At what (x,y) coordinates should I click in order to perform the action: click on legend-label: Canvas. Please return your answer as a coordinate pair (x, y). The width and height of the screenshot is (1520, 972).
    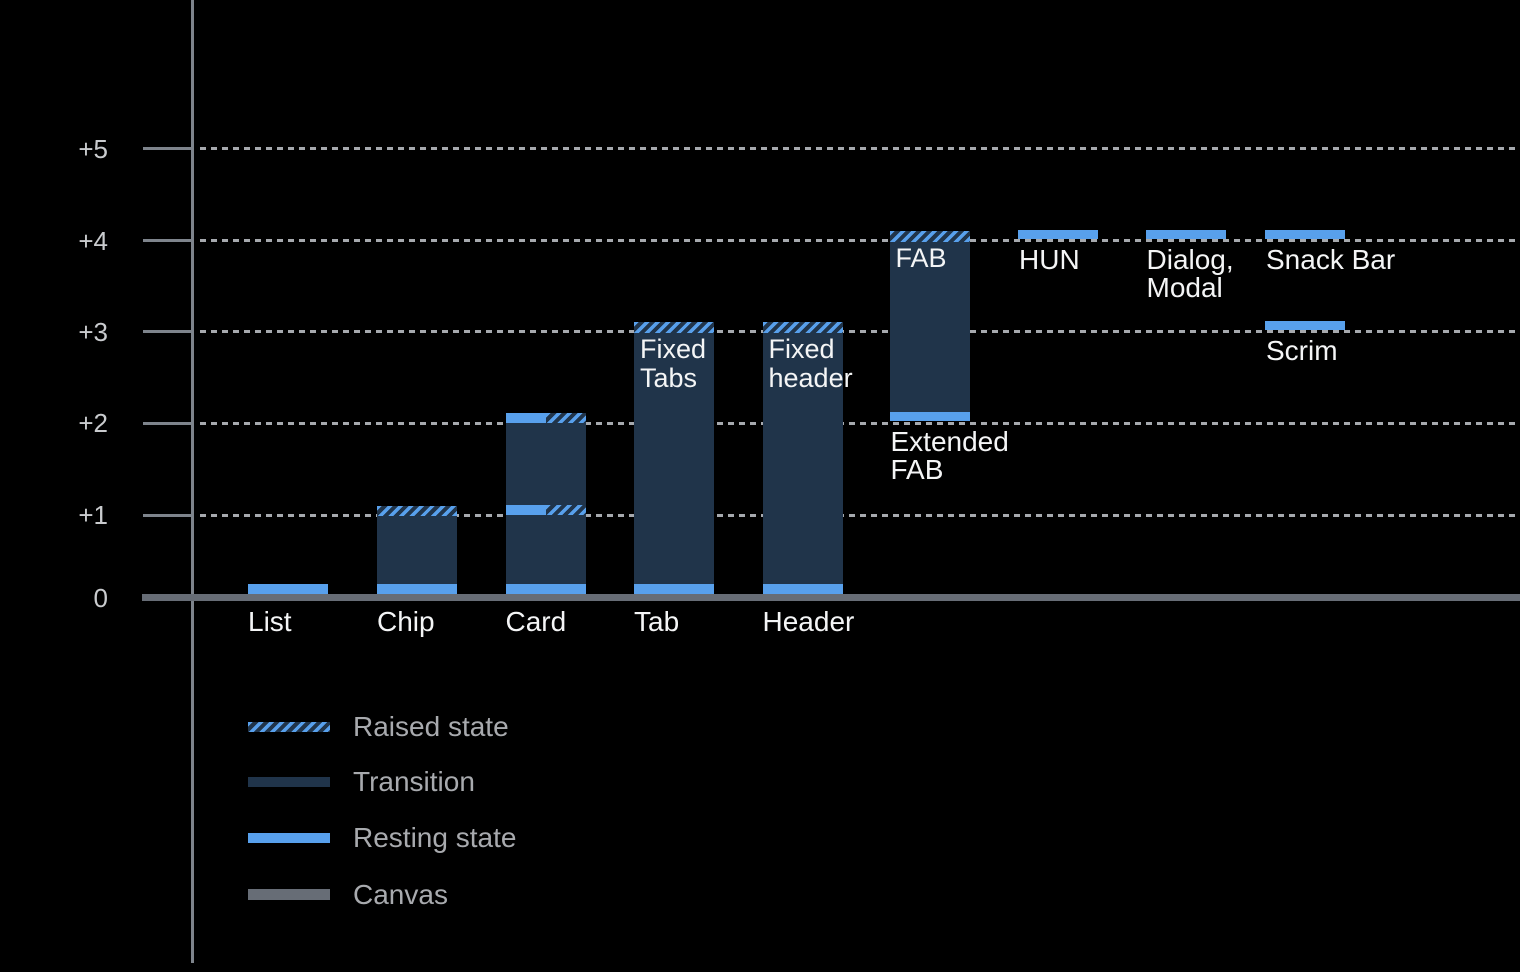
    Looking at the image, I should click on (400, 894).